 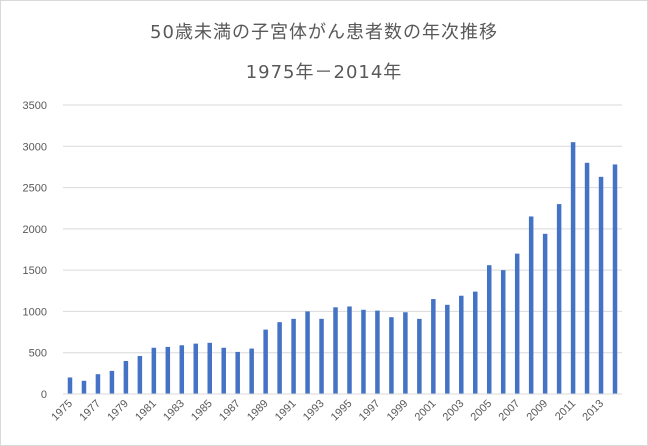 I want to click on x-tick-label: 1985, so click(x=202, y=411).